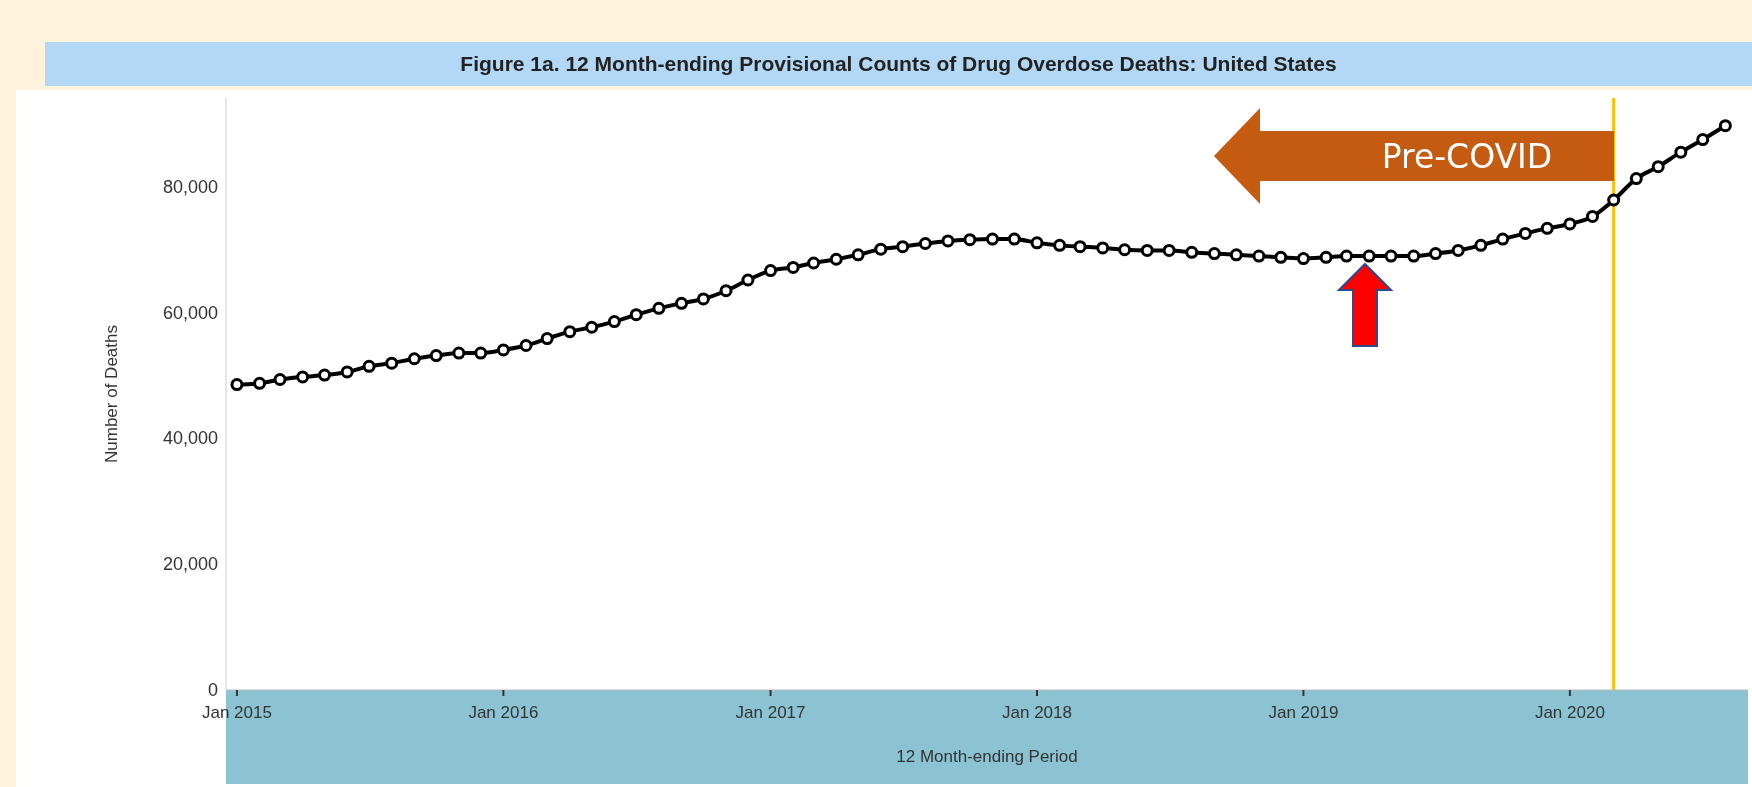  Describe the element at coordinates (112, 394) in the screenshot. I see `y-axis-title: Number of Deaths` at that location.